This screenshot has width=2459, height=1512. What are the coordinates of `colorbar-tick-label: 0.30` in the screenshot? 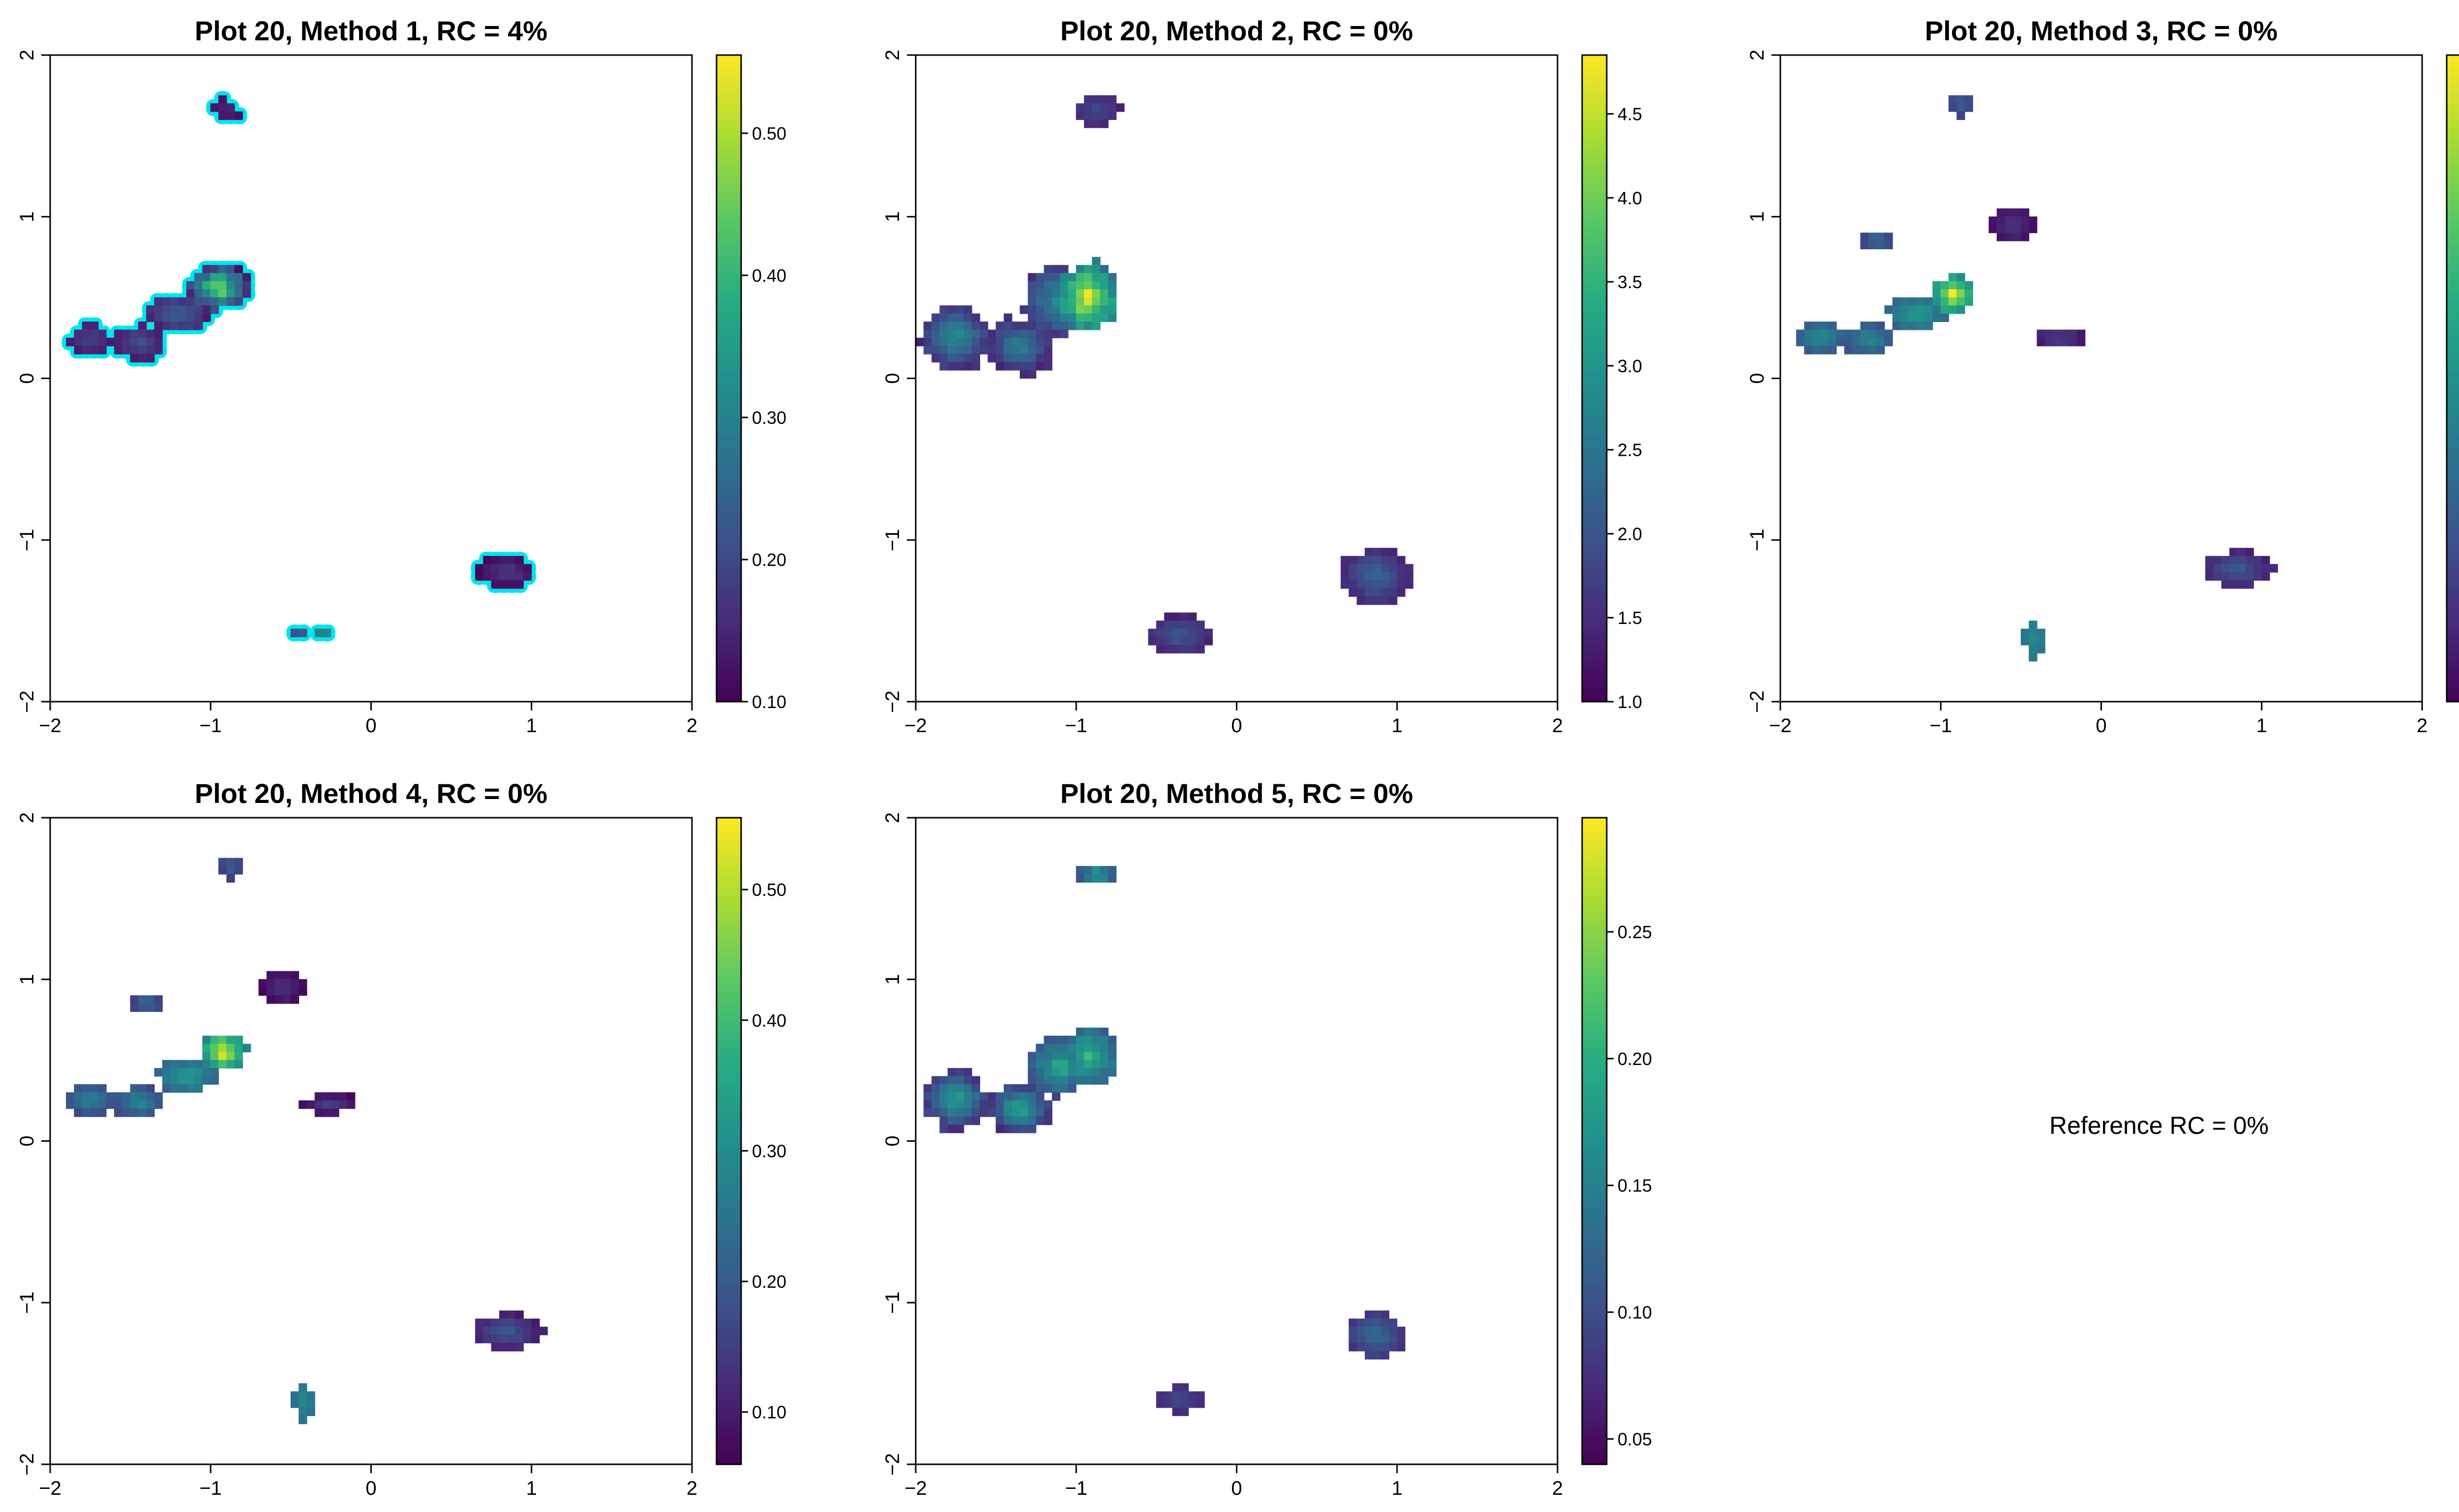 It's located at (769, 1151).